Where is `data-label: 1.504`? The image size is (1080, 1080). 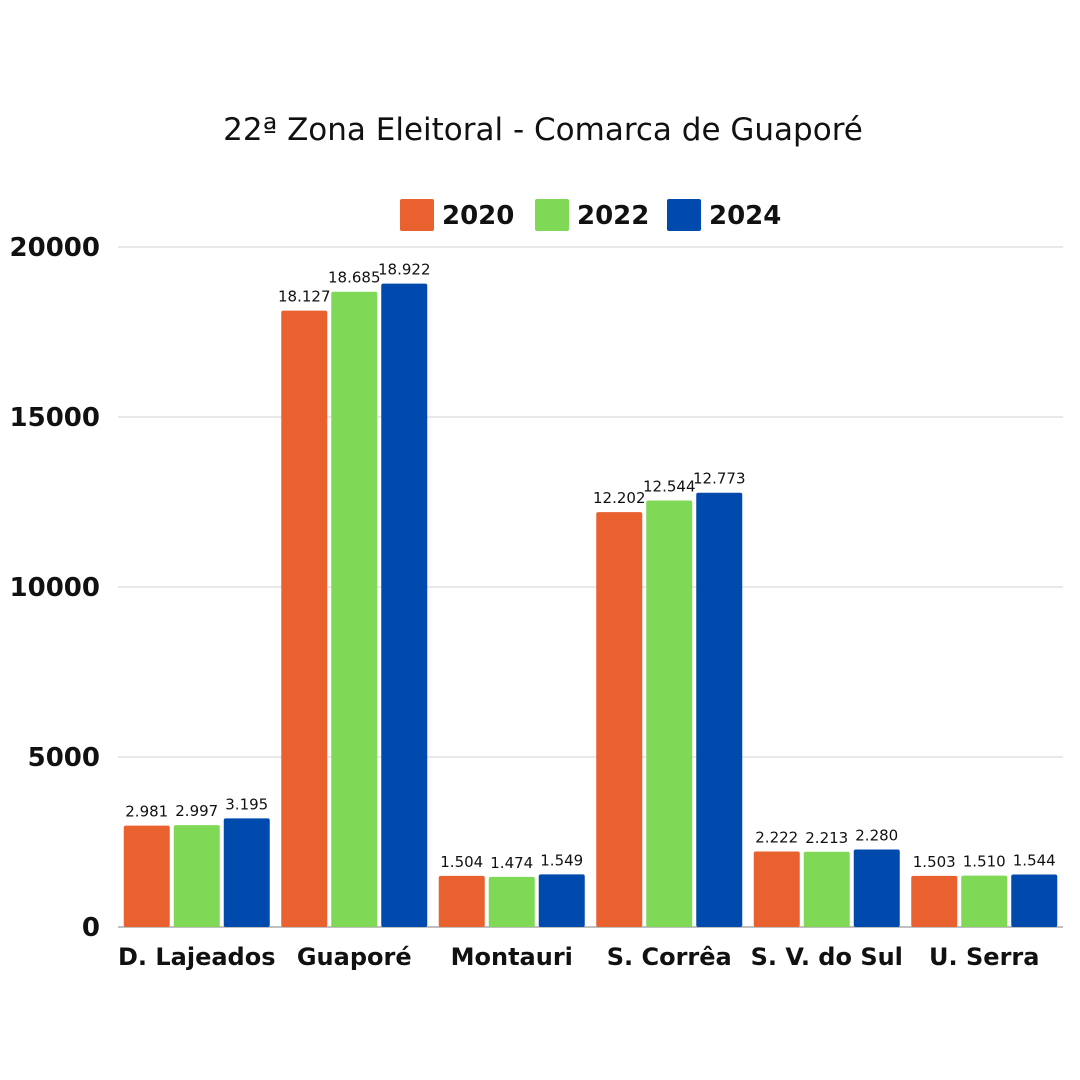
data-label: 1.504 is located at coordinates (461, 862).